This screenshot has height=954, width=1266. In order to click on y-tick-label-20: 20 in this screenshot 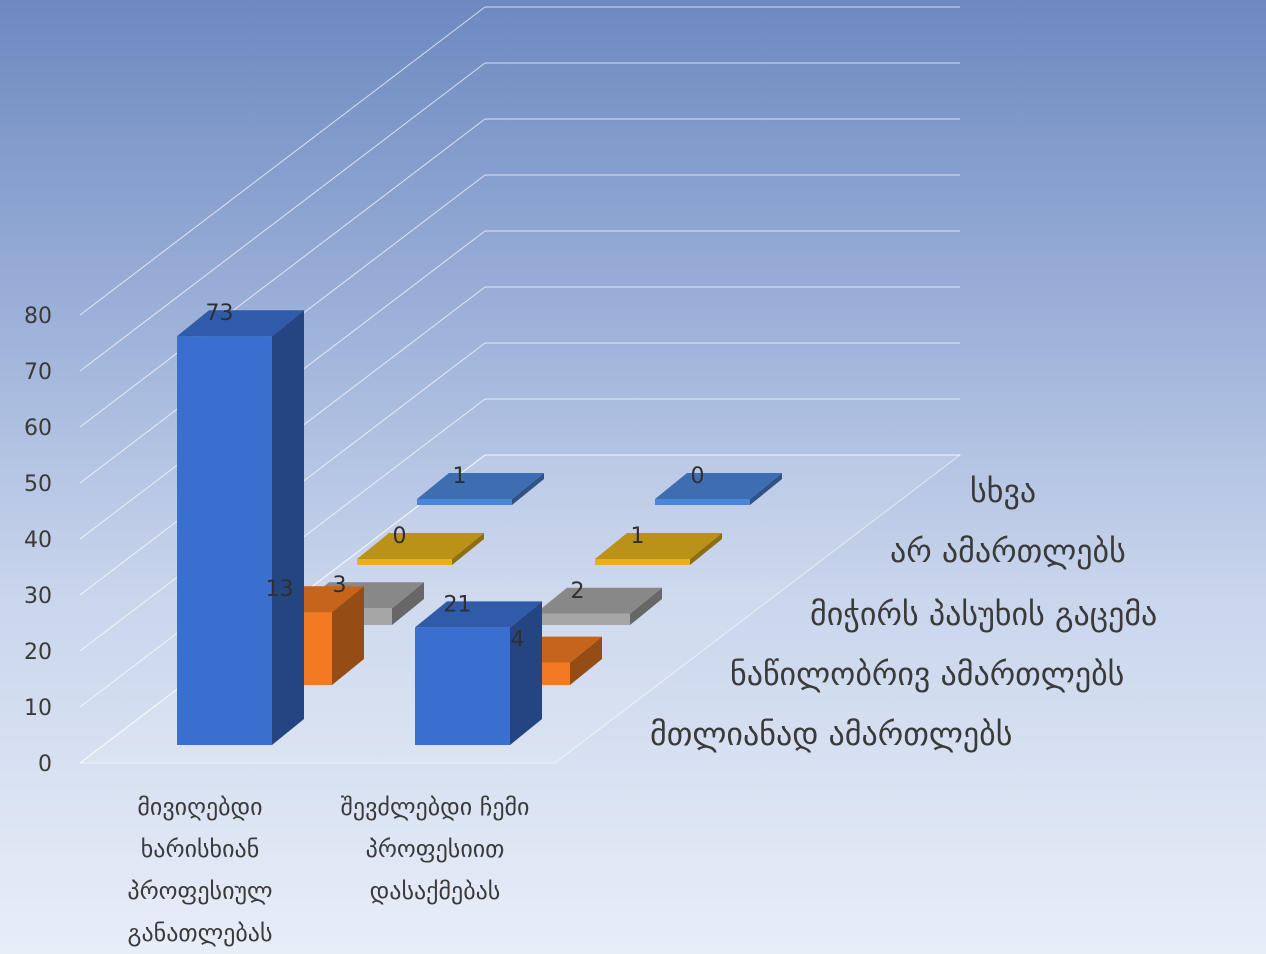, I will do `click(38, 652)`.